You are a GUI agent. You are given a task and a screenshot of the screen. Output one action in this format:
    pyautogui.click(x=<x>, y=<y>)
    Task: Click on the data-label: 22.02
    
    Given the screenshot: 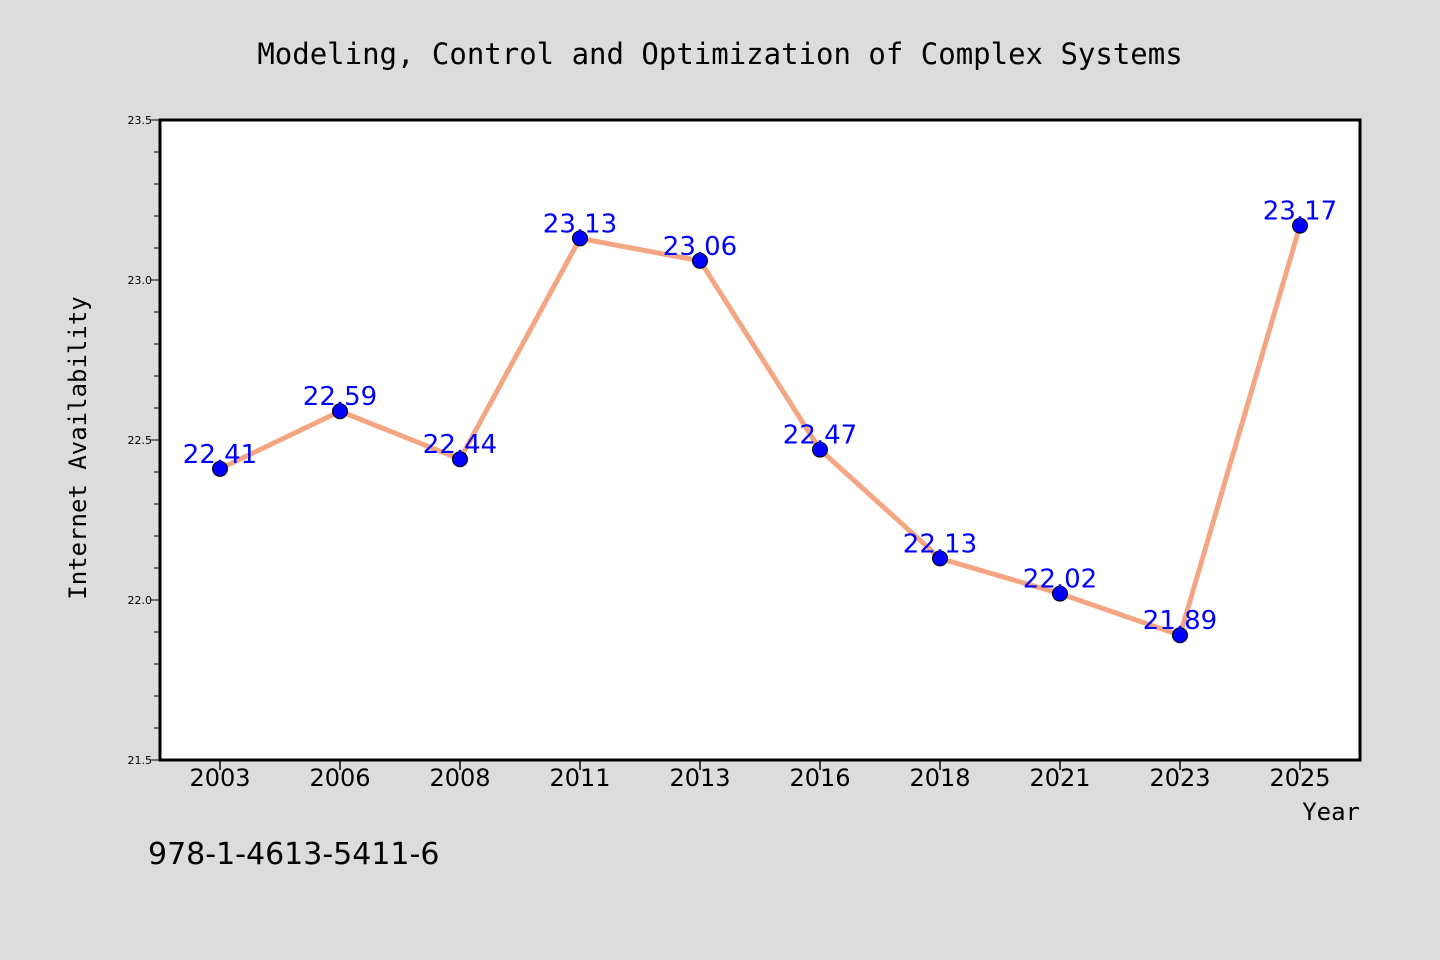 What is the action you would take?
    pyautogui.click(x=1060, y=580)
    